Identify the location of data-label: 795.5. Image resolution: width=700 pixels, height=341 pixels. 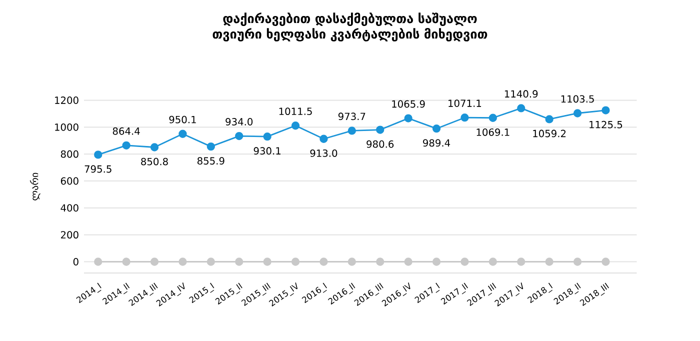
(98, 169).